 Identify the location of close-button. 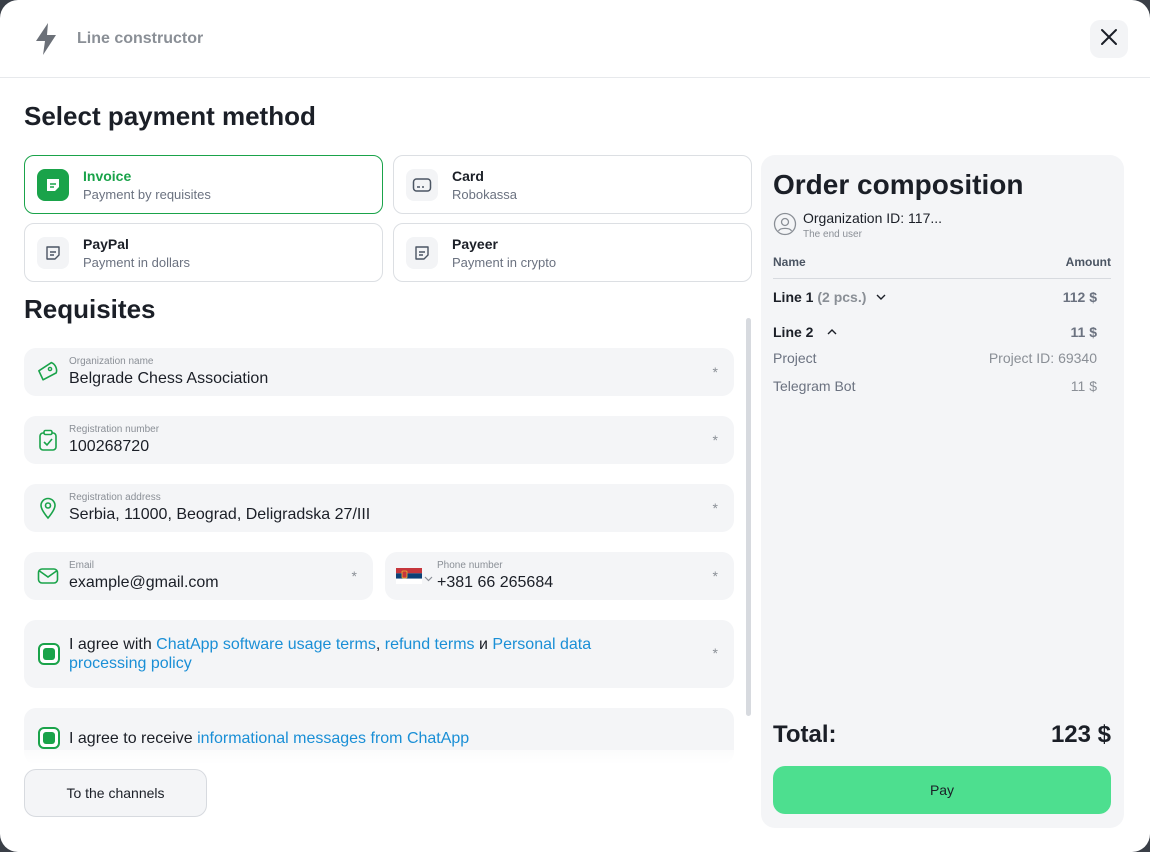
(1109, 39).